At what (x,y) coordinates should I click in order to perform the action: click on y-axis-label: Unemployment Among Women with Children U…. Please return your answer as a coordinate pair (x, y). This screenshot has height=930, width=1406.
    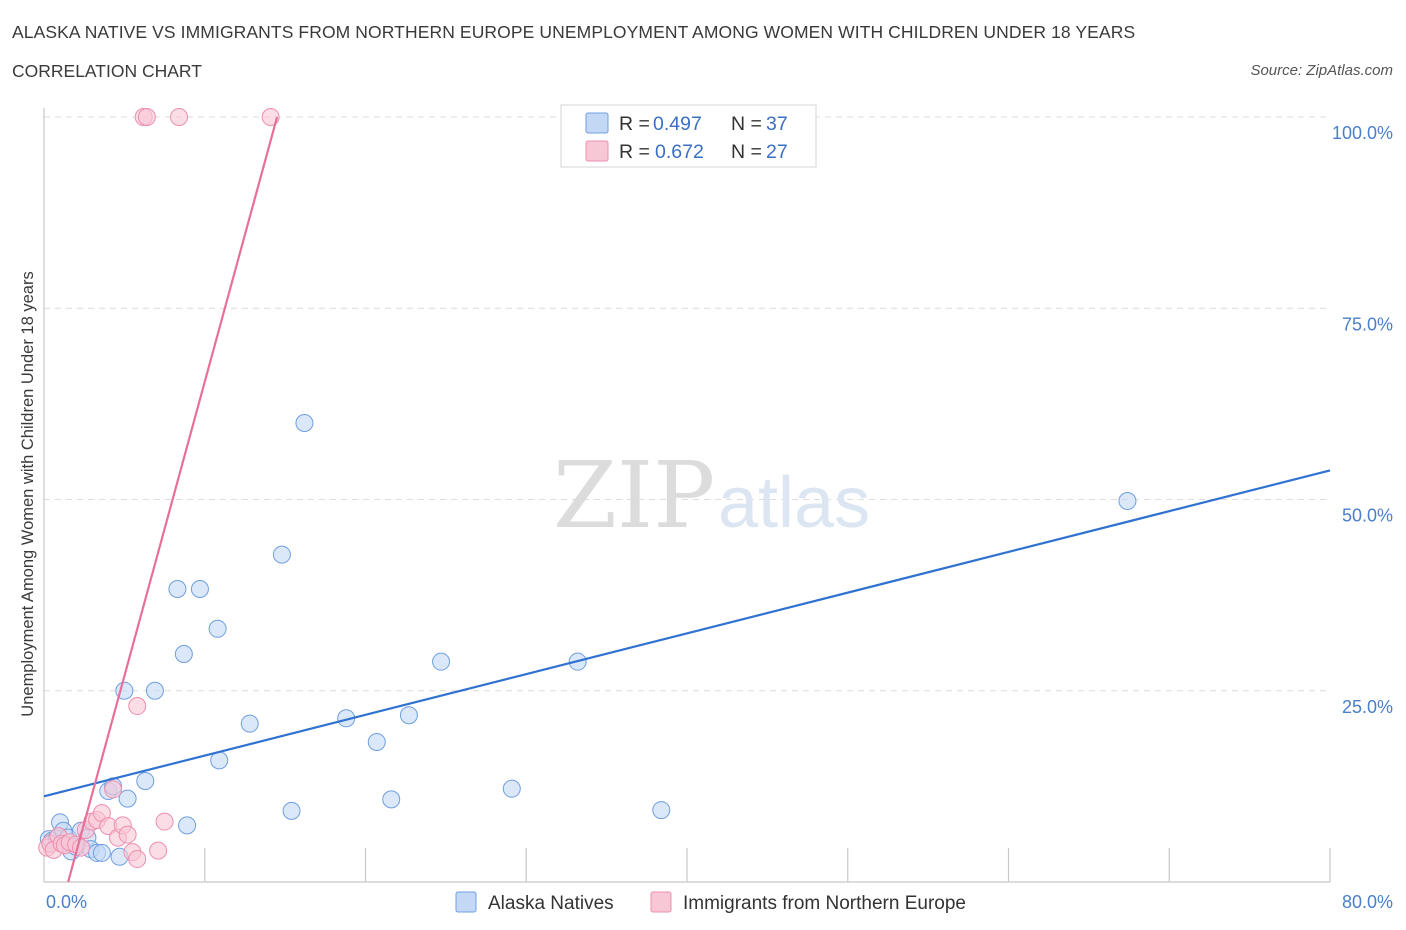
    Looking at the image, I should click on (28, 493).